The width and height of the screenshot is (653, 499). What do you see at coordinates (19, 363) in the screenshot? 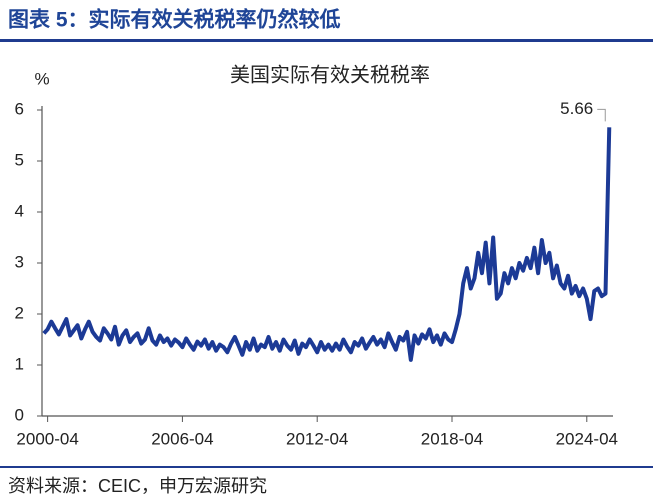
I see `y-tick-label: 1` at bounding box center [19, 363].